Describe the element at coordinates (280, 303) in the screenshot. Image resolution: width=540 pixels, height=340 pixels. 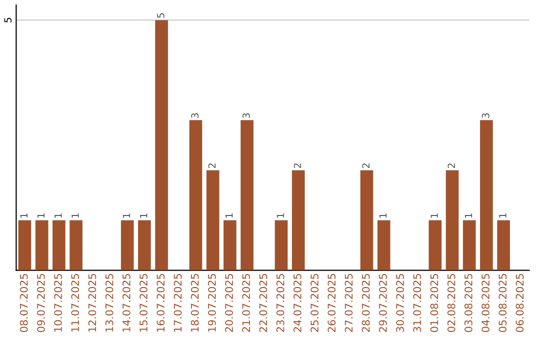
I see `x-tick-label: 23.07.2025` at that location.